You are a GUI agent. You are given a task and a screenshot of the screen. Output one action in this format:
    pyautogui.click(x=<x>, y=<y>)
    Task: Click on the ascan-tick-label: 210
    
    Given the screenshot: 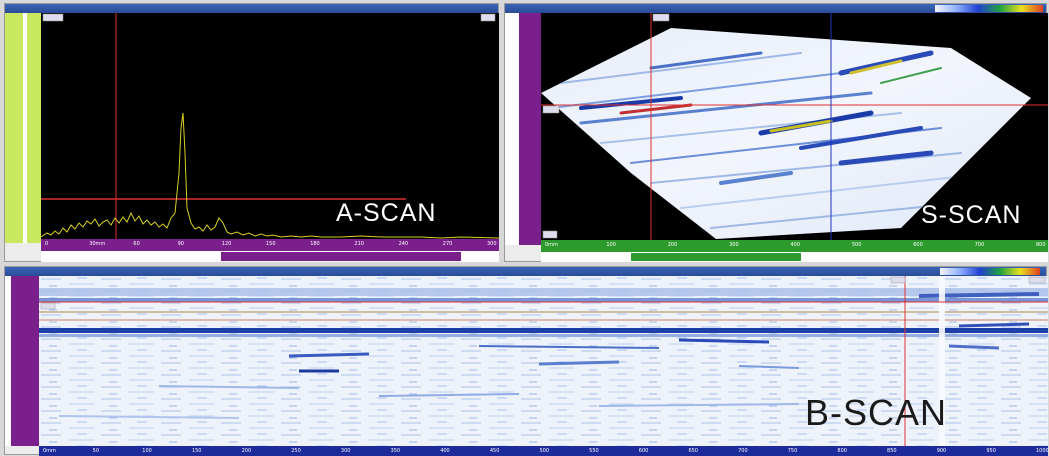 What is the action you would take?
    pyautogui.click(x=359, y=244)
    